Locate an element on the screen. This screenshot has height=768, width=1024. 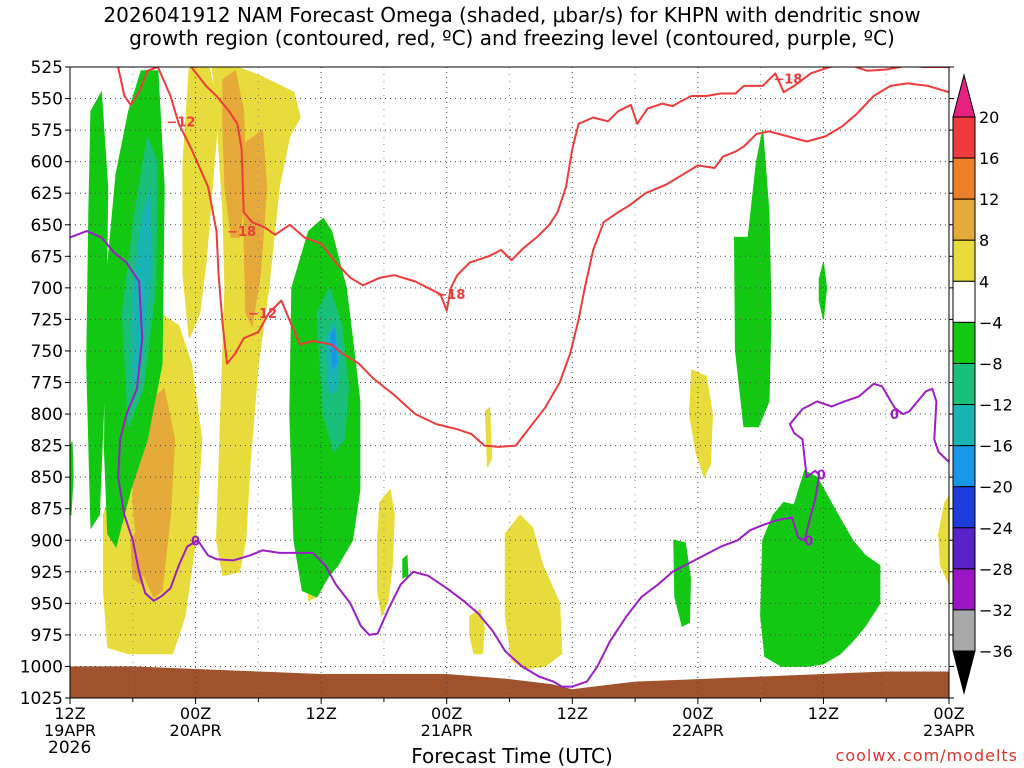
y-tick-label: 800 is located at coordinates (47, 415).